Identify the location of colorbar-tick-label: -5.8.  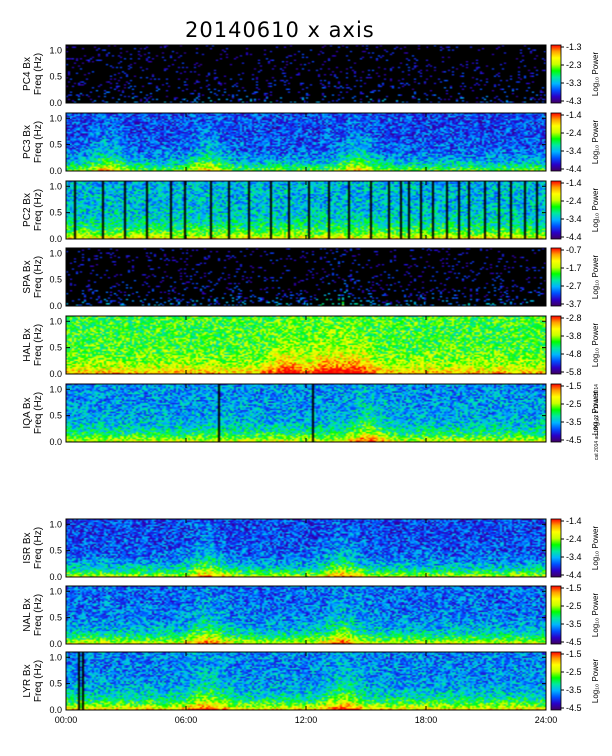
(574, 372).